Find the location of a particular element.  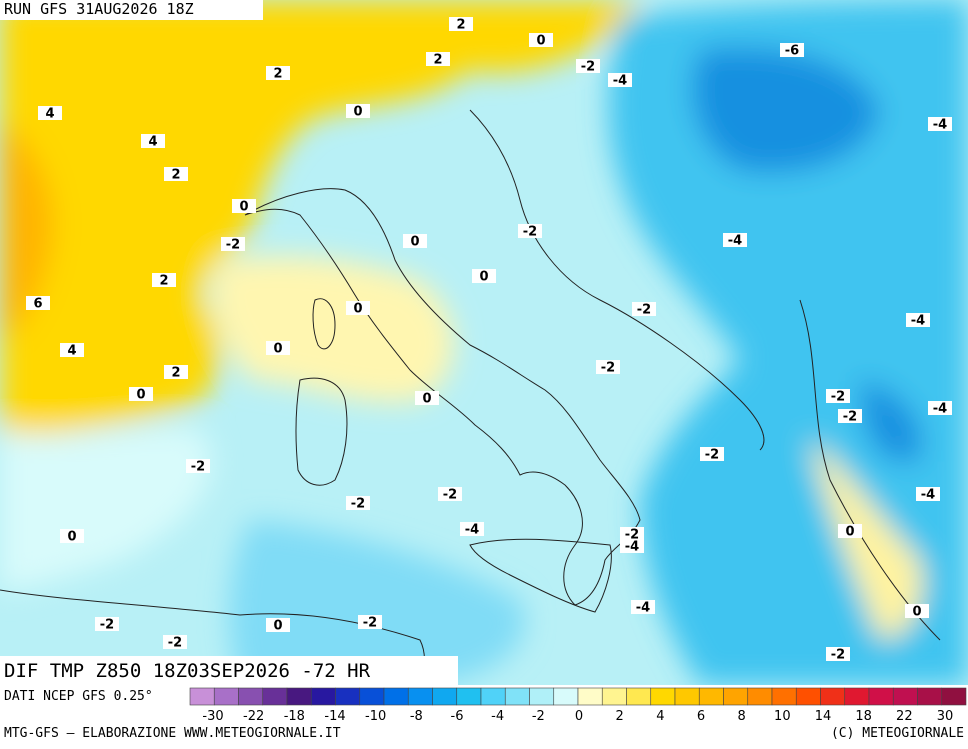

colorbar-label: -8 is located at coordinates (416, 716).